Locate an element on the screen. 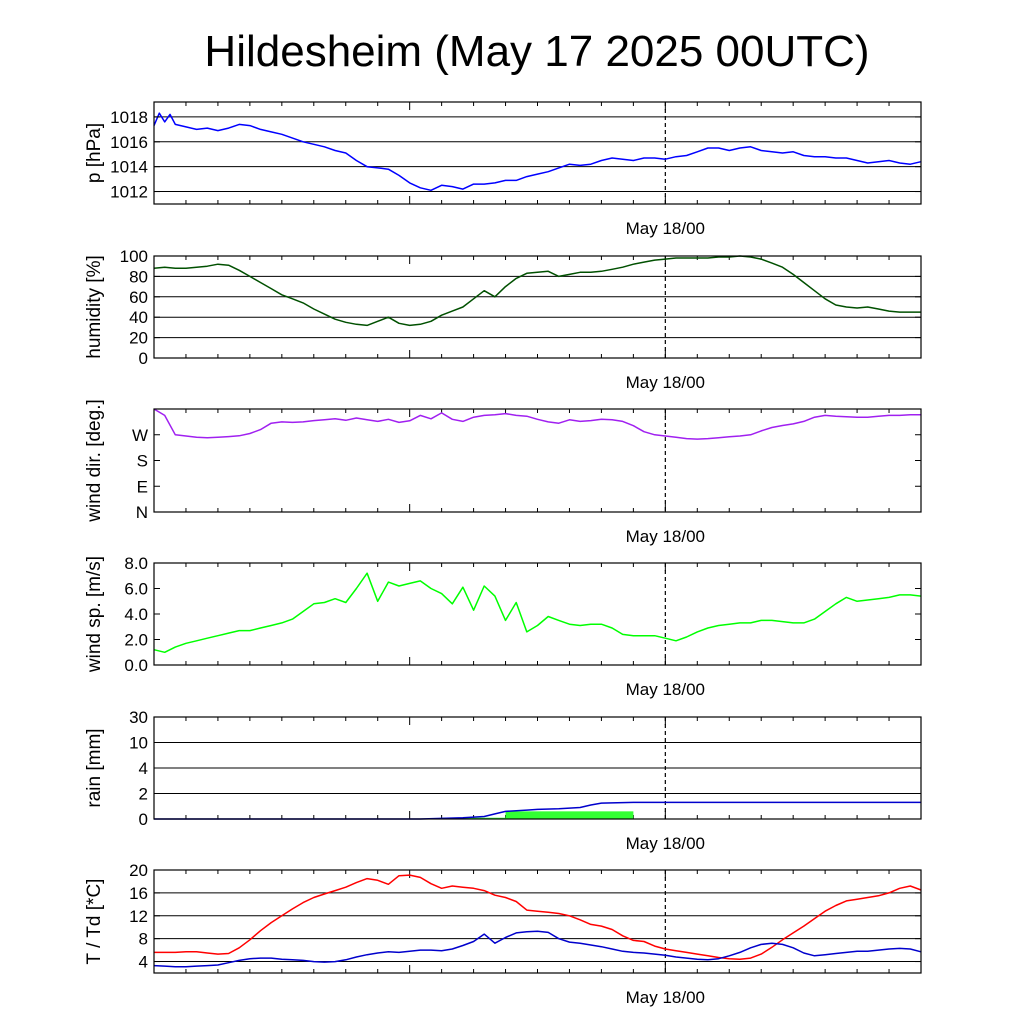 The width and height of the screenshot is (1024, 1029). y-tick-label: 40 is located at coordinates (138, 317).